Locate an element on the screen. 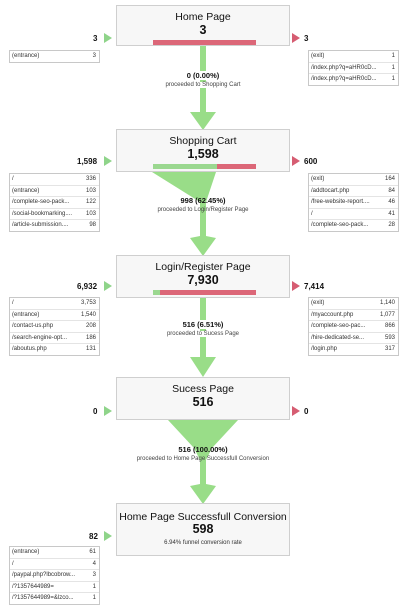 Image resolution: width=415 pixels, height=605 pixels. stage-count: 1,598 is located at coordinates (203, 154).